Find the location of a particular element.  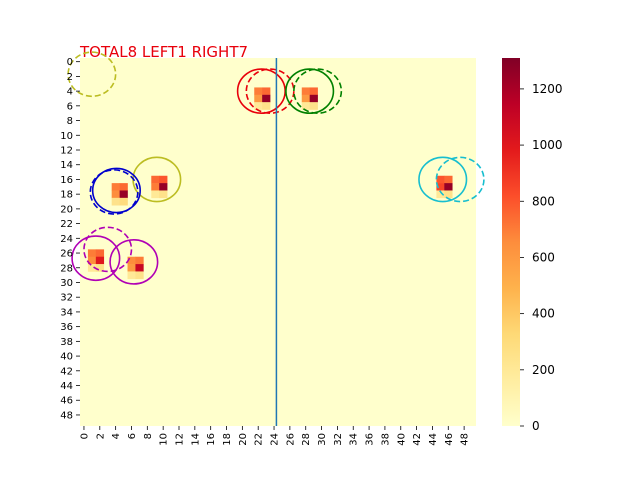

x-tick-label: 2 is located at coordinates (100, 436).